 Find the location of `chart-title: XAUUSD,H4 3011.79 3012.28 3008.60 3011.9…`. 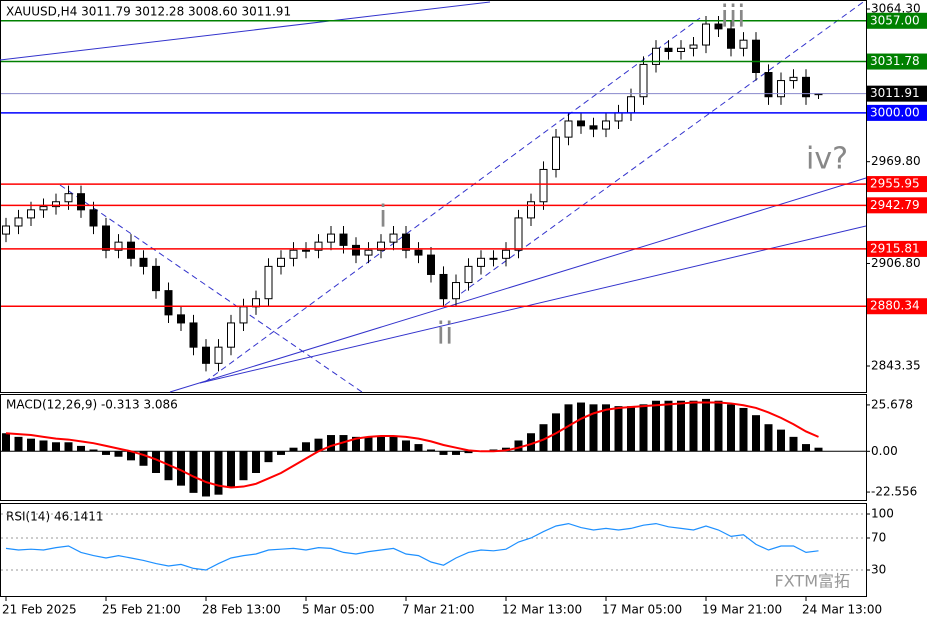

chart-title: XAUUSD,H4 3011.79 3012.28 3008.60 3011.9… is located at coordinates (148, 12).